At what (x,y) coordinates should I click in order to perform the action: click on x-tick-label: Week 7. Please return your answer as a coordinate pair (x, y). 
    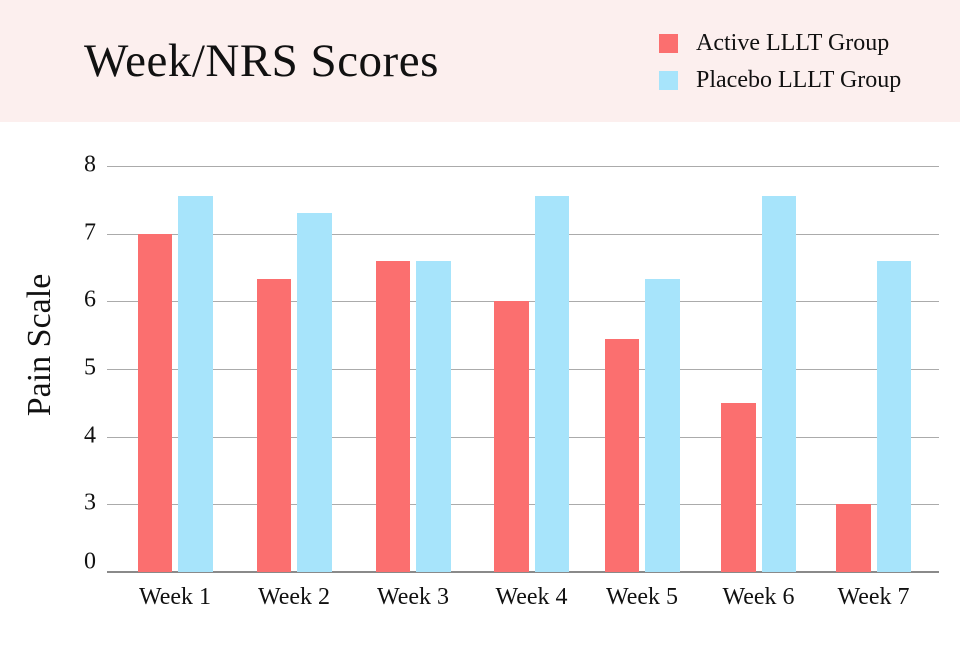
    Looking at the image, I should click on (873, 597).